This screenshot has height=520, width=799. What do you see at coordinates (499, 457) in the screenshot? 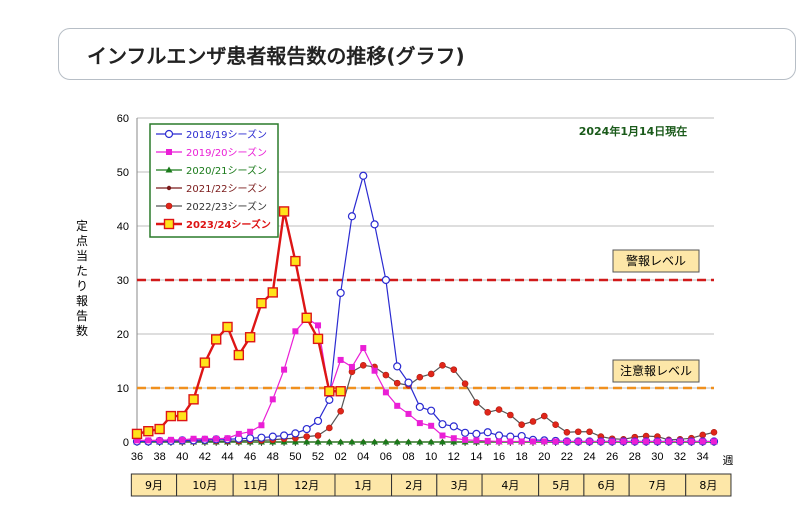
I see `x-tick-label: 16` at bounding box center [499, 457].